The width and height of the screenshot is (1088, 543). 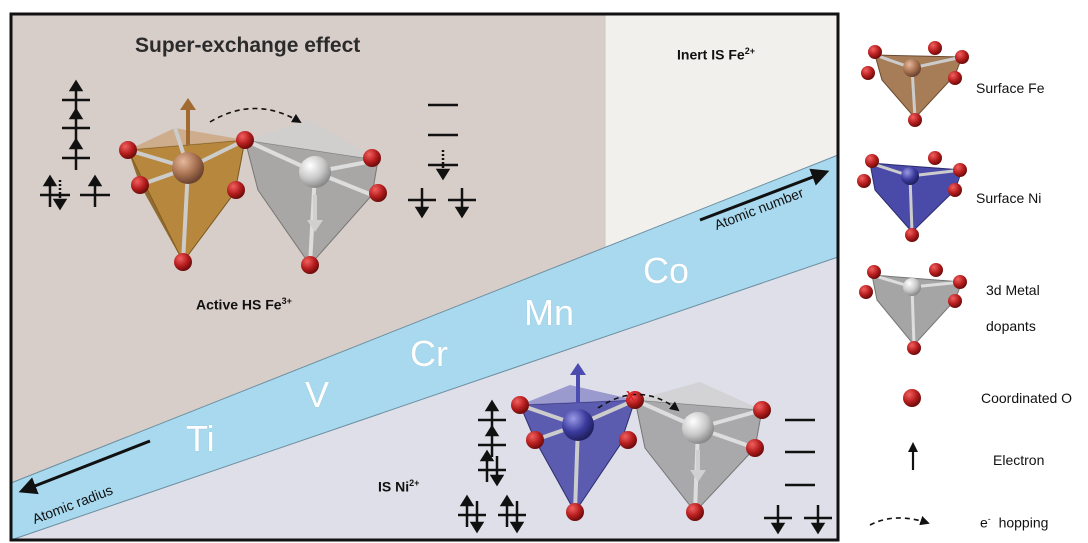 I want to click on oxygen-atoms-lower, so click(x=641, y=456).